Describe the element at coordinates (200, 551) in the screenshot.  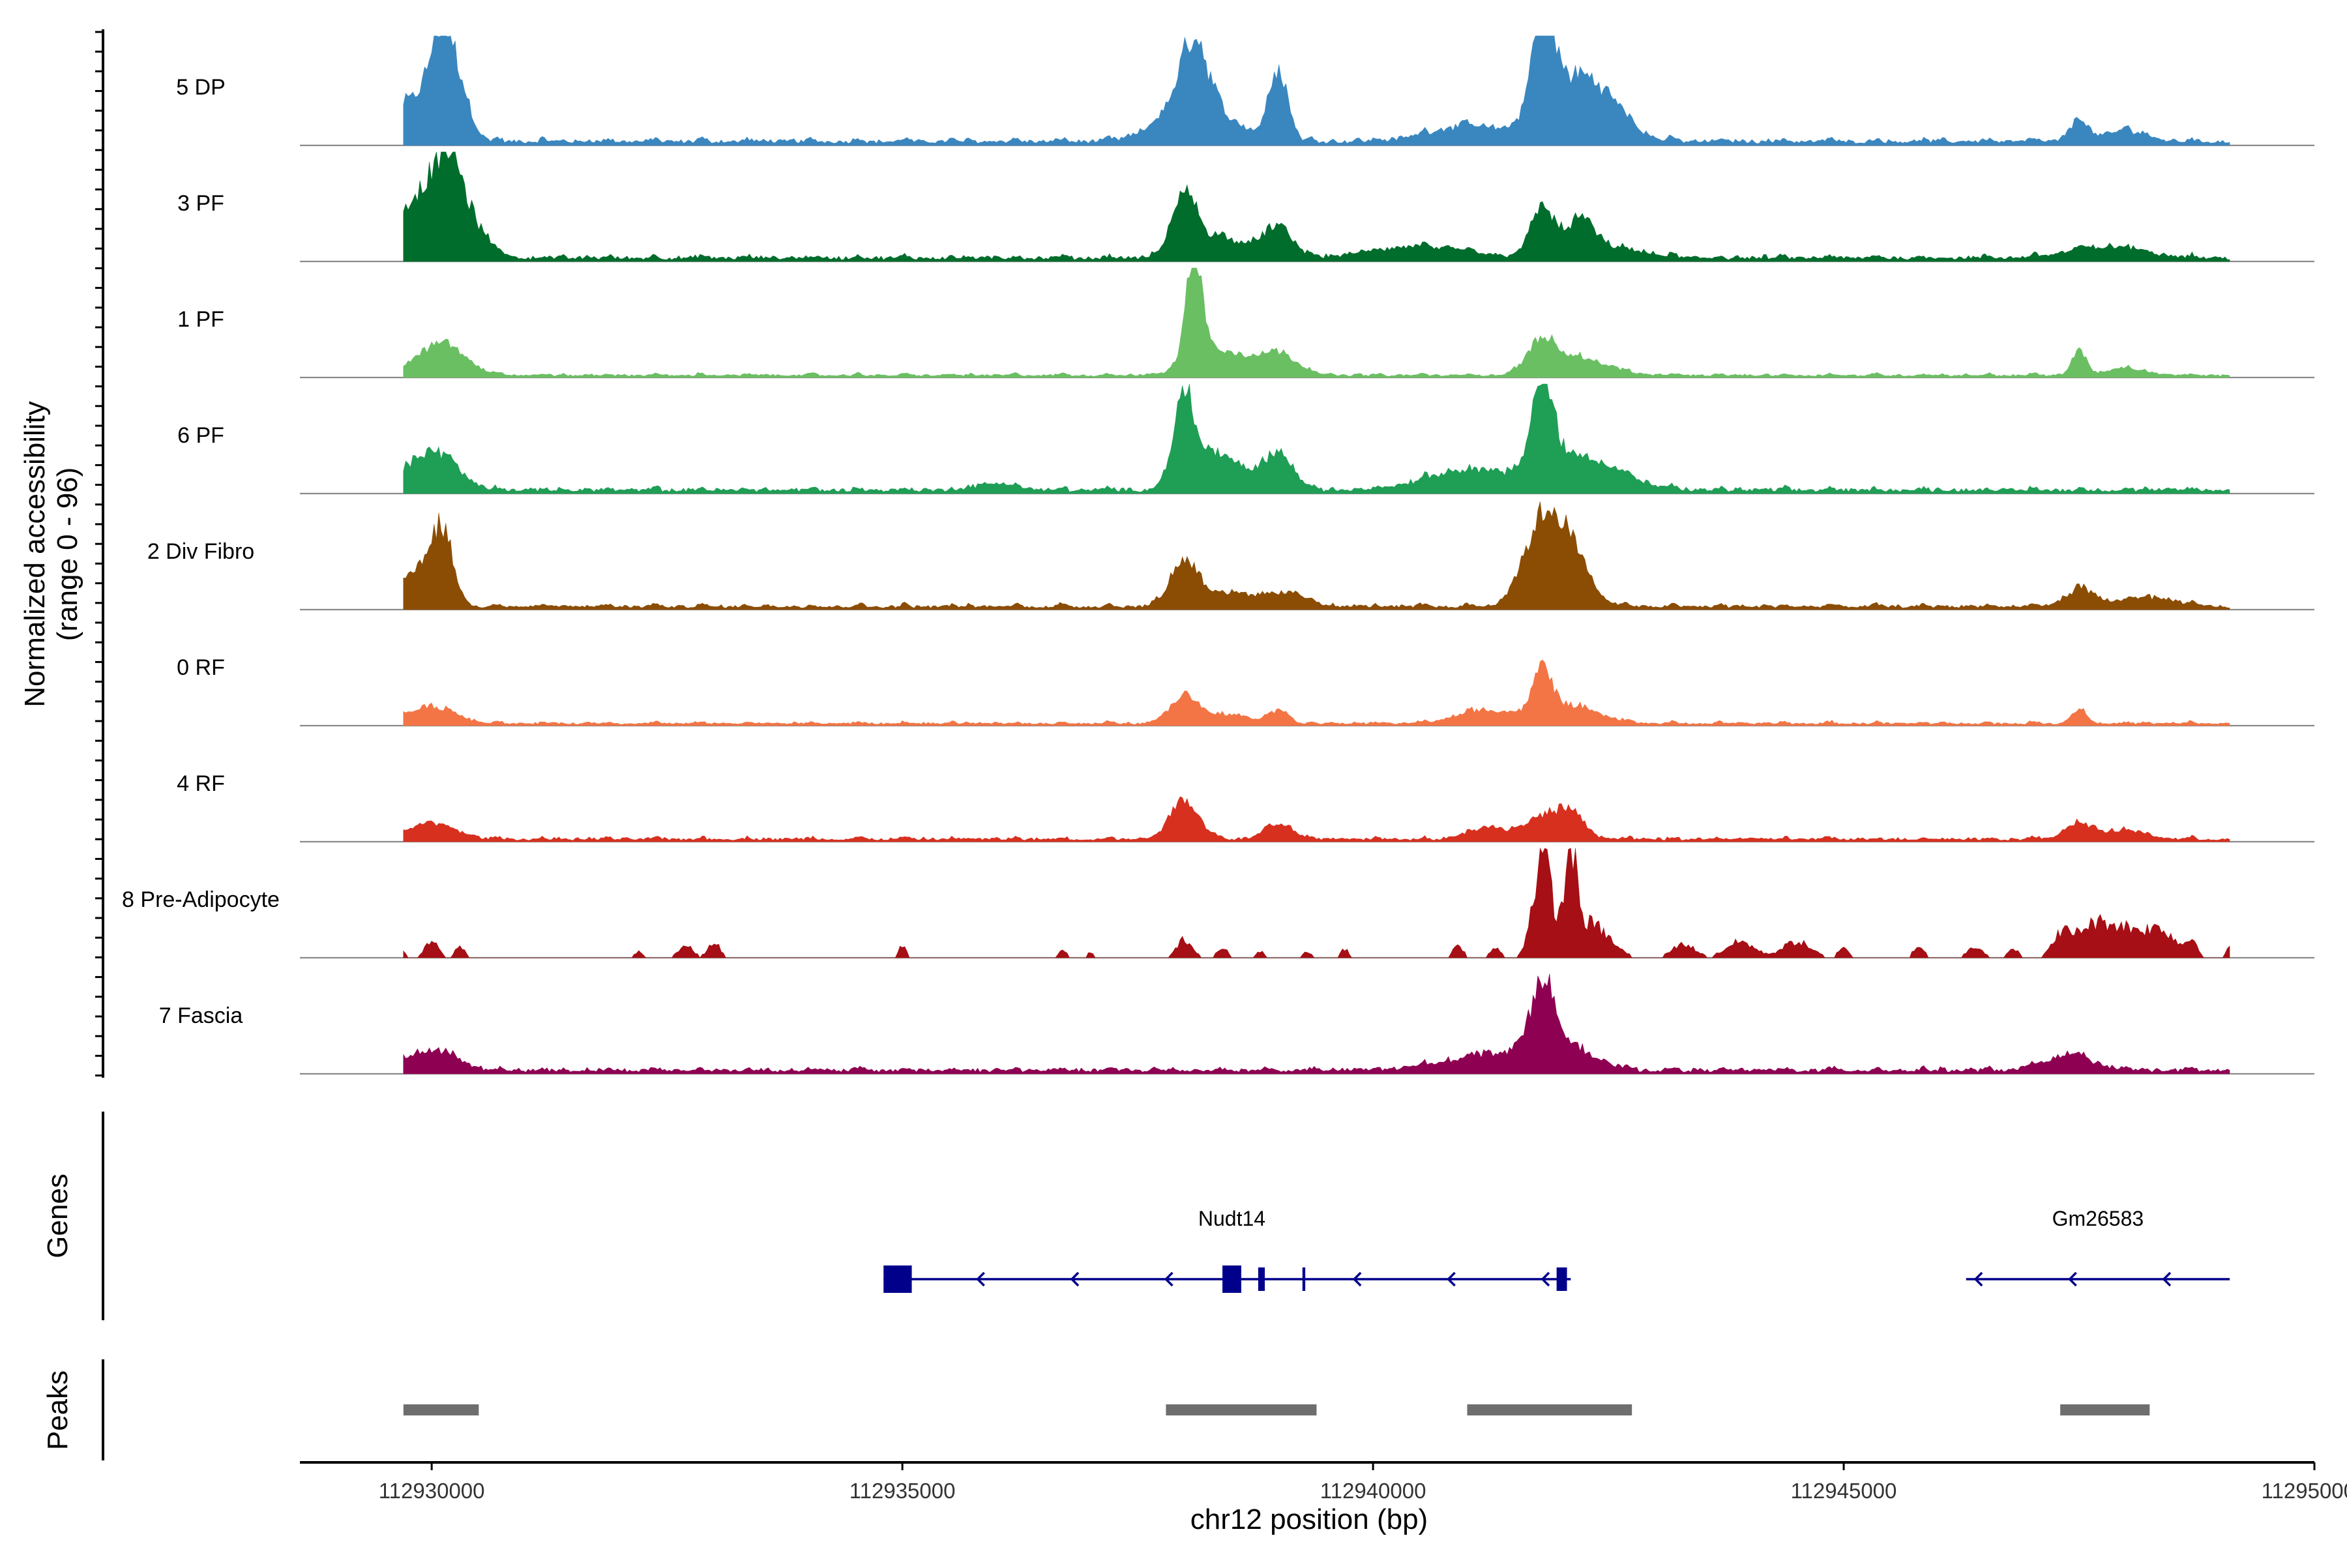
I see `track-label: 2 Div Fibro` at that location.